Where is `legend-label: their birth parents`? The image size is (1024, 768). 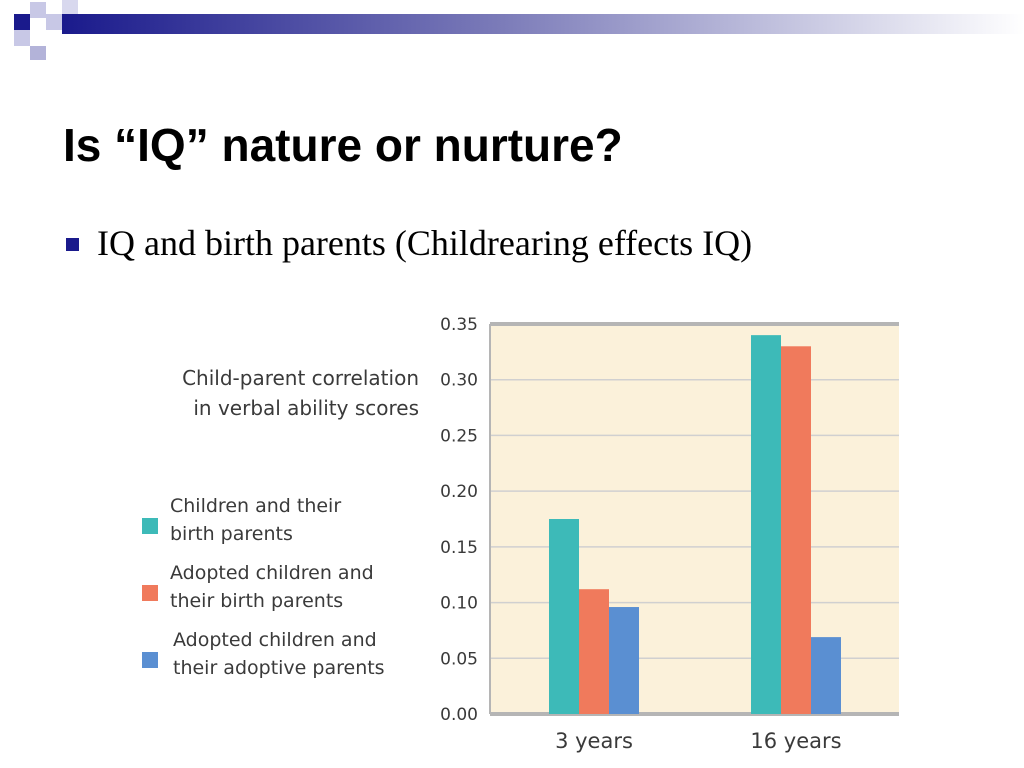 legend-label: their birth parents is located at coordinates (256, 601).